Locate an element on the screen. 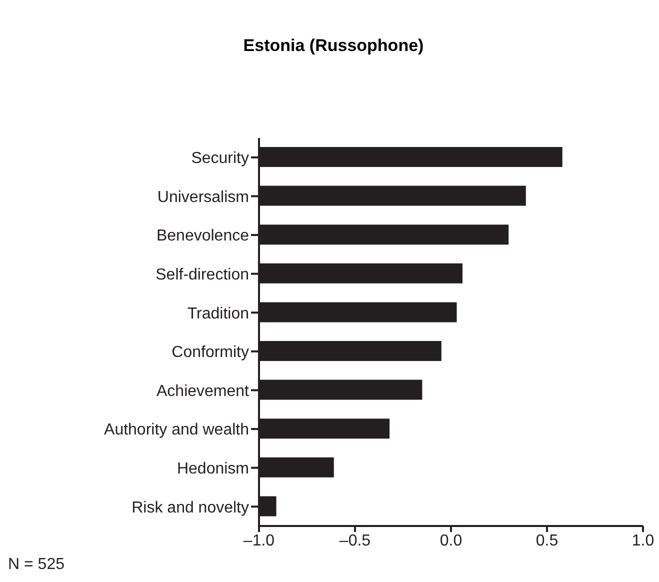 This screenshot has height=582, width=659. y-tick-label: Hedonism is located at coordinates (212, 469).